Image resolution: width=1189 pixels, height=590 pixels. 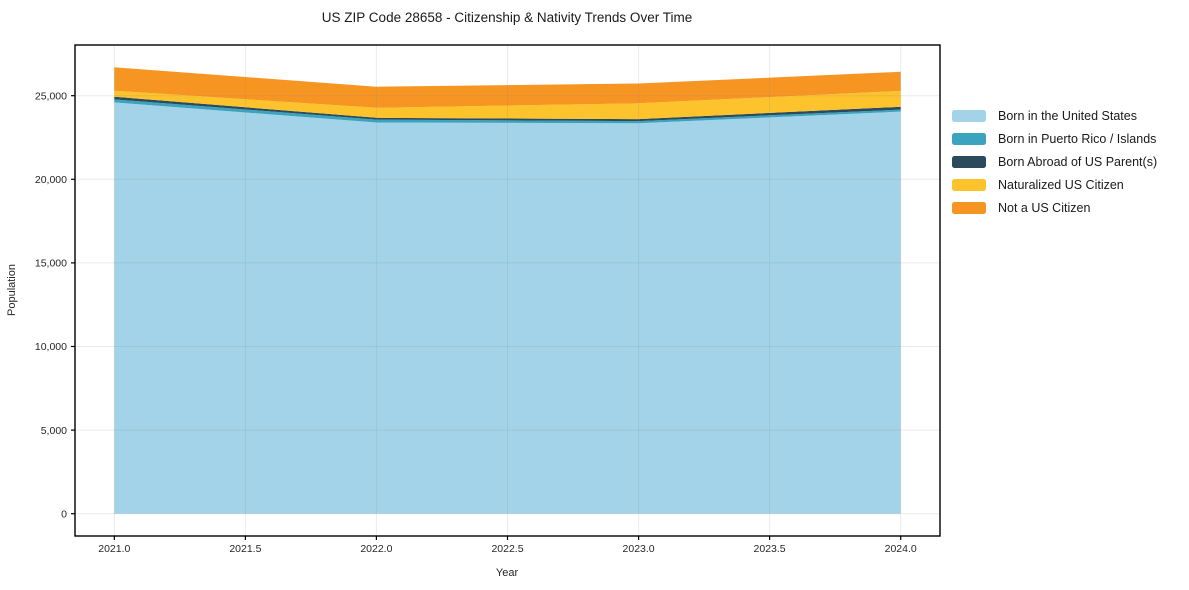 I want to click on x-tick-label: 2023.5, so click(x=770, y=549).